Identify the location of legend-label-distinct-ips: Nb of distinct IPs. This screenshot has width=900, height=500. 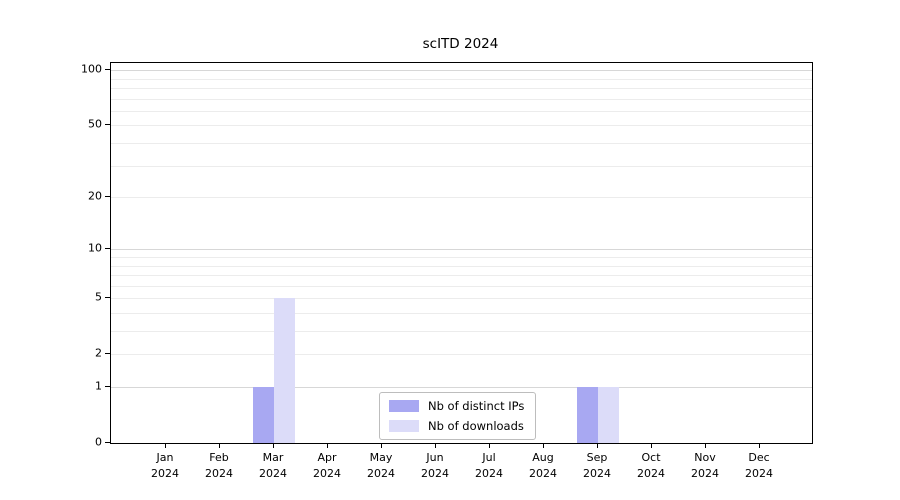
(476, 406).